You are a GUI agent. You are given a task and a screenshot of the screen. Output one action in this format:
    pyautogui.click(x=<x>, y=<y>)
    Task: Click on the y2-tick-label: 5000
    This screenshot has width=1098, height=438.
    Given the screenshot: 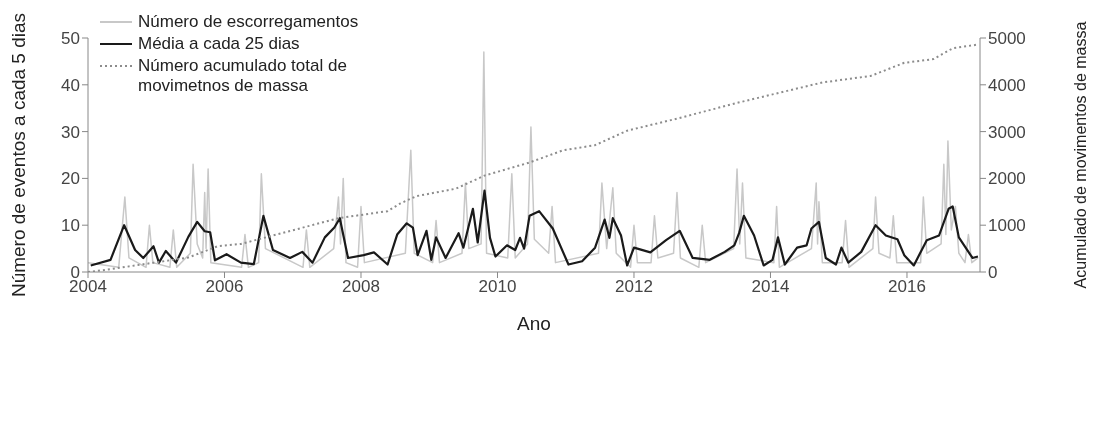 What is the action you would take?
    pyautogui.click(x=1007, y=39)
    